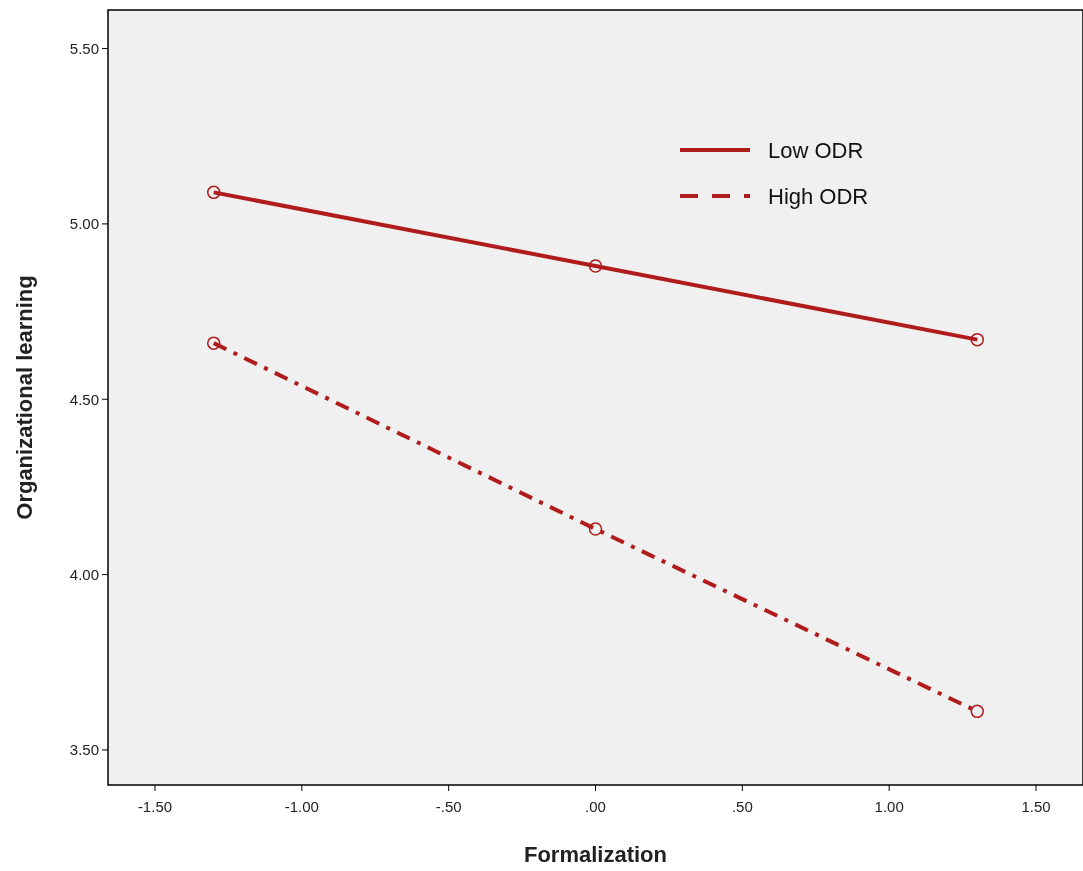 The width and height of the screenshot is (1083, 871). What do you see at coordinates (816, 150) in the screenshot?
I see `legend-label: Low ODR` at bounding box center [816, 150].